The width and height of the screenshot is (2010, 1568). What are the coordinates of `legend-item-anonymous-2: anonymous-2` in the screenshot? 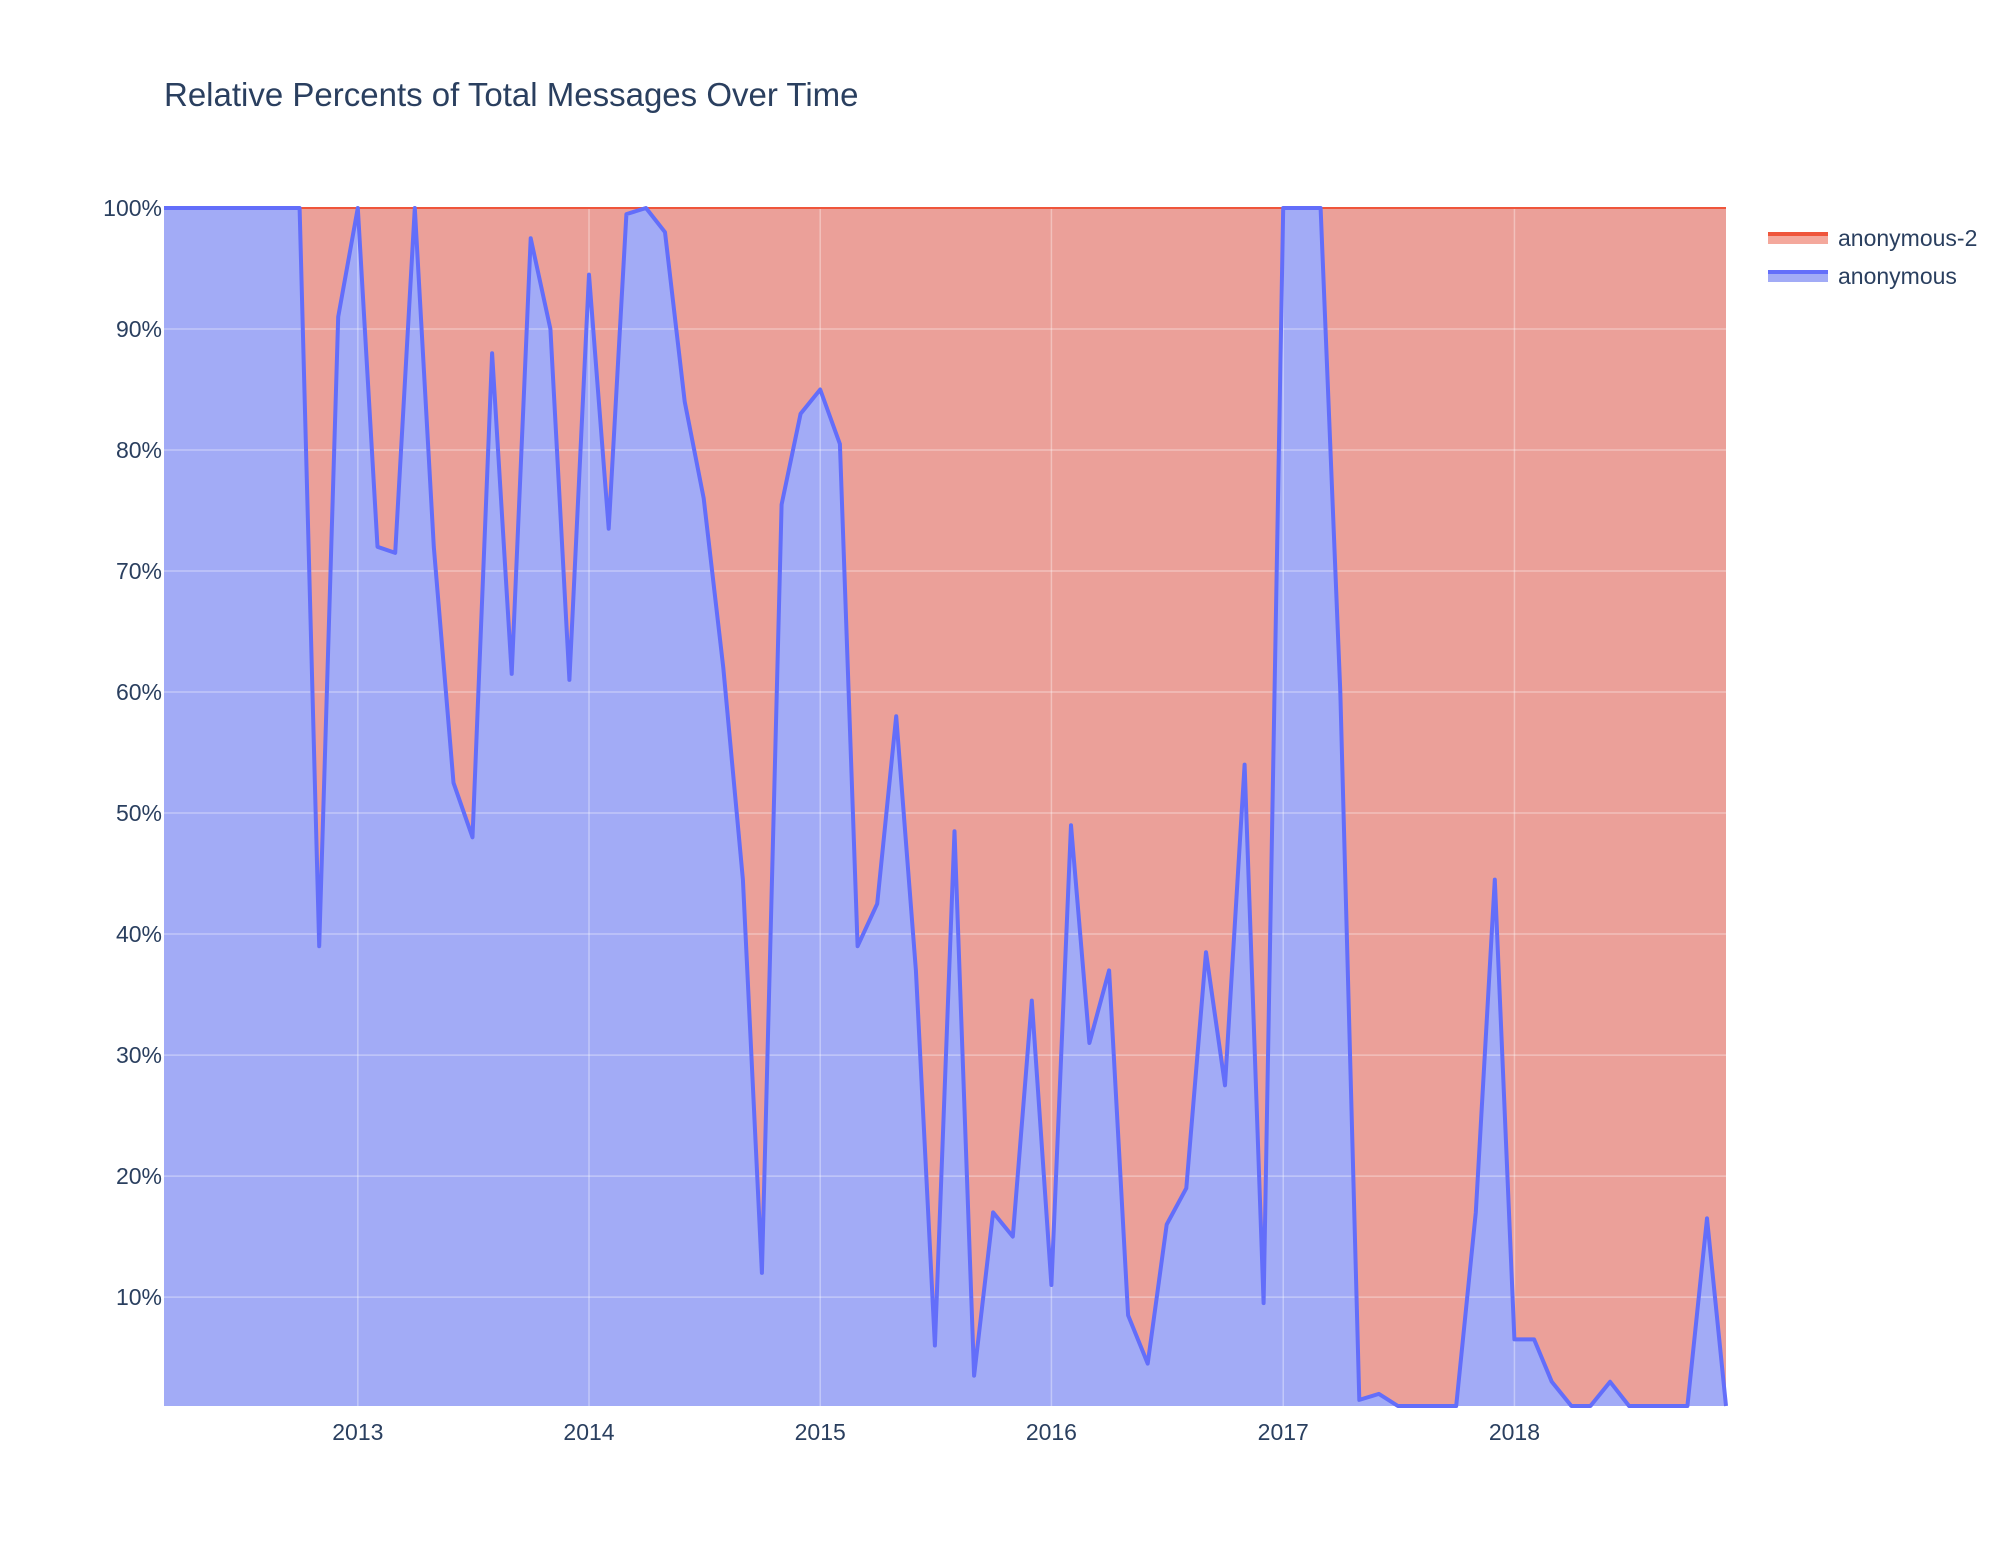 It's located at (1872, 238).